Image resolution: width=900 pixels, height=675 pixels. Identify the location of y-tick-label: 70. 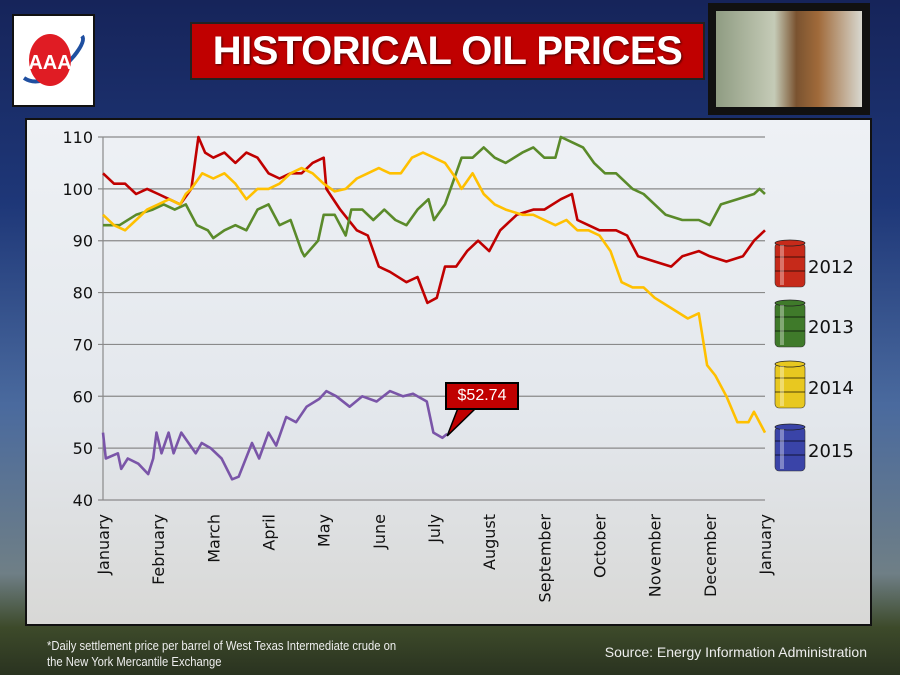
(83, 344).